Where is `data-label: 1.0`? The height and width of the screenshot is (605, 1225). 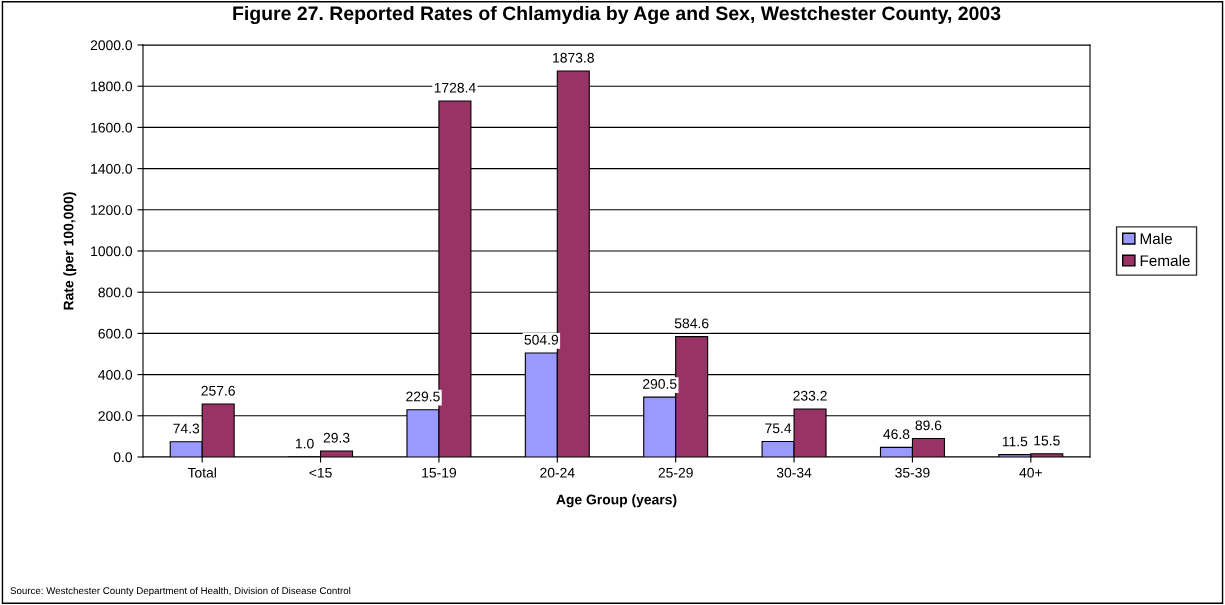
data-label: 1.0 is located at coordinates (304, 443).